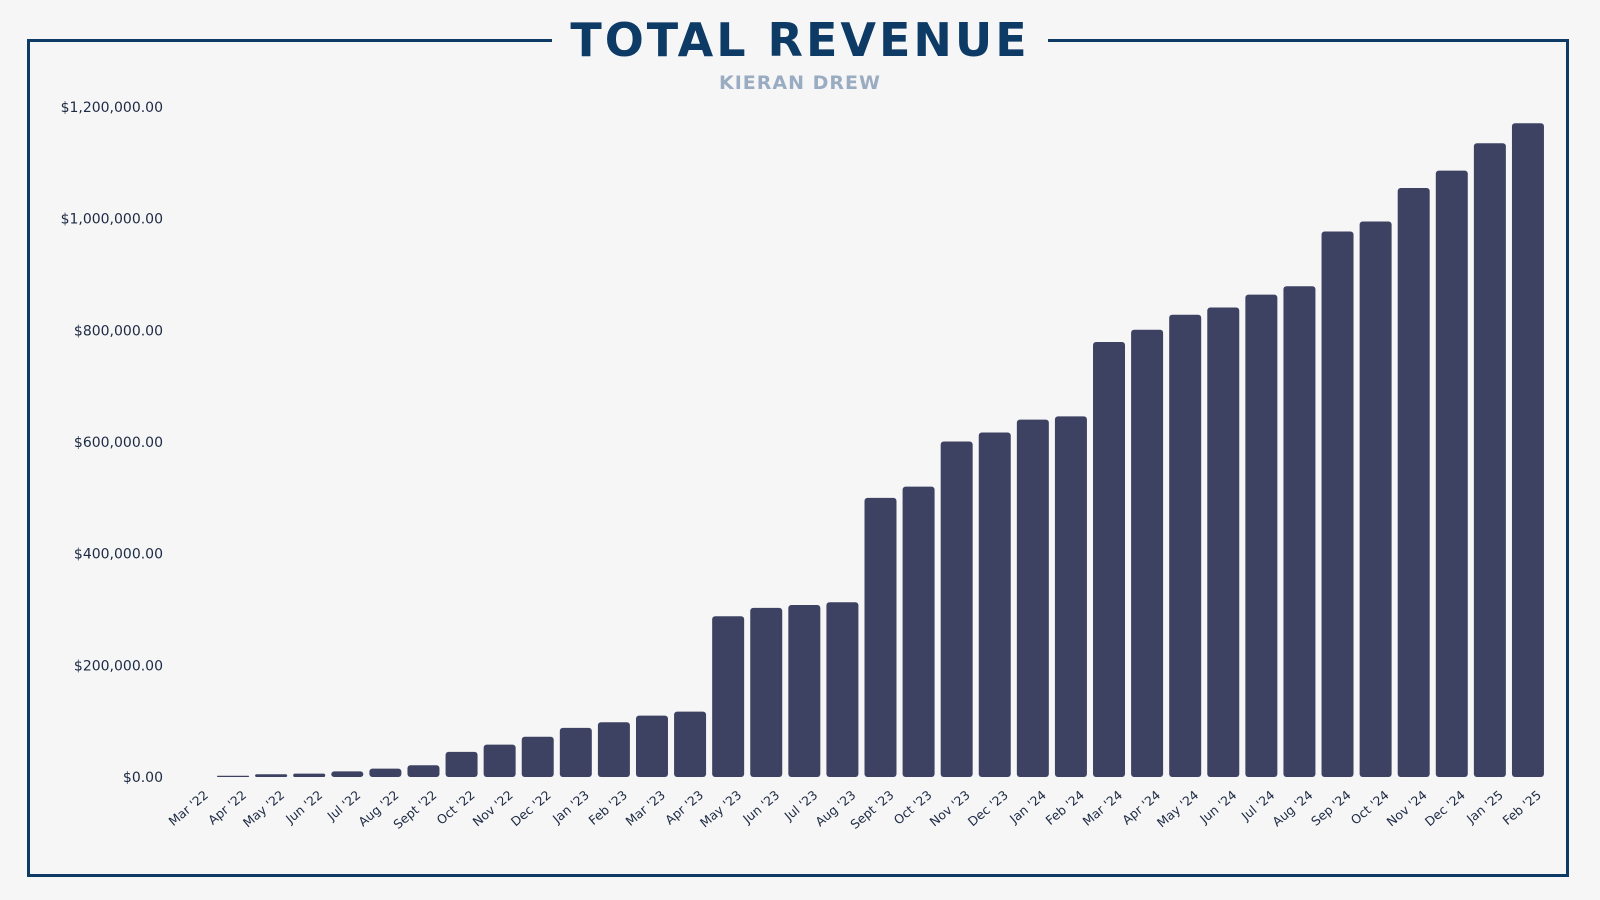 This screenshot has width=1600, height=900. What do you see at coordinates (493, 808) in the screenshot?
I see `x-tick-label: Nov '22` at bounding box center [493, 808].